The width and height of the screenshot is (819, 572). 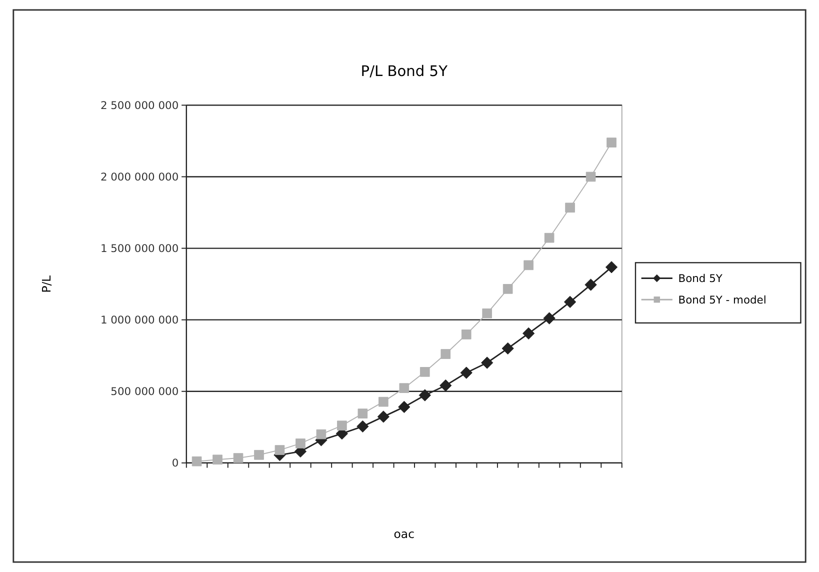 What do you see at coordinates (404, 533) in the screenshot?
I see `x-axis-title: oac` at bounding box center [404, 533].